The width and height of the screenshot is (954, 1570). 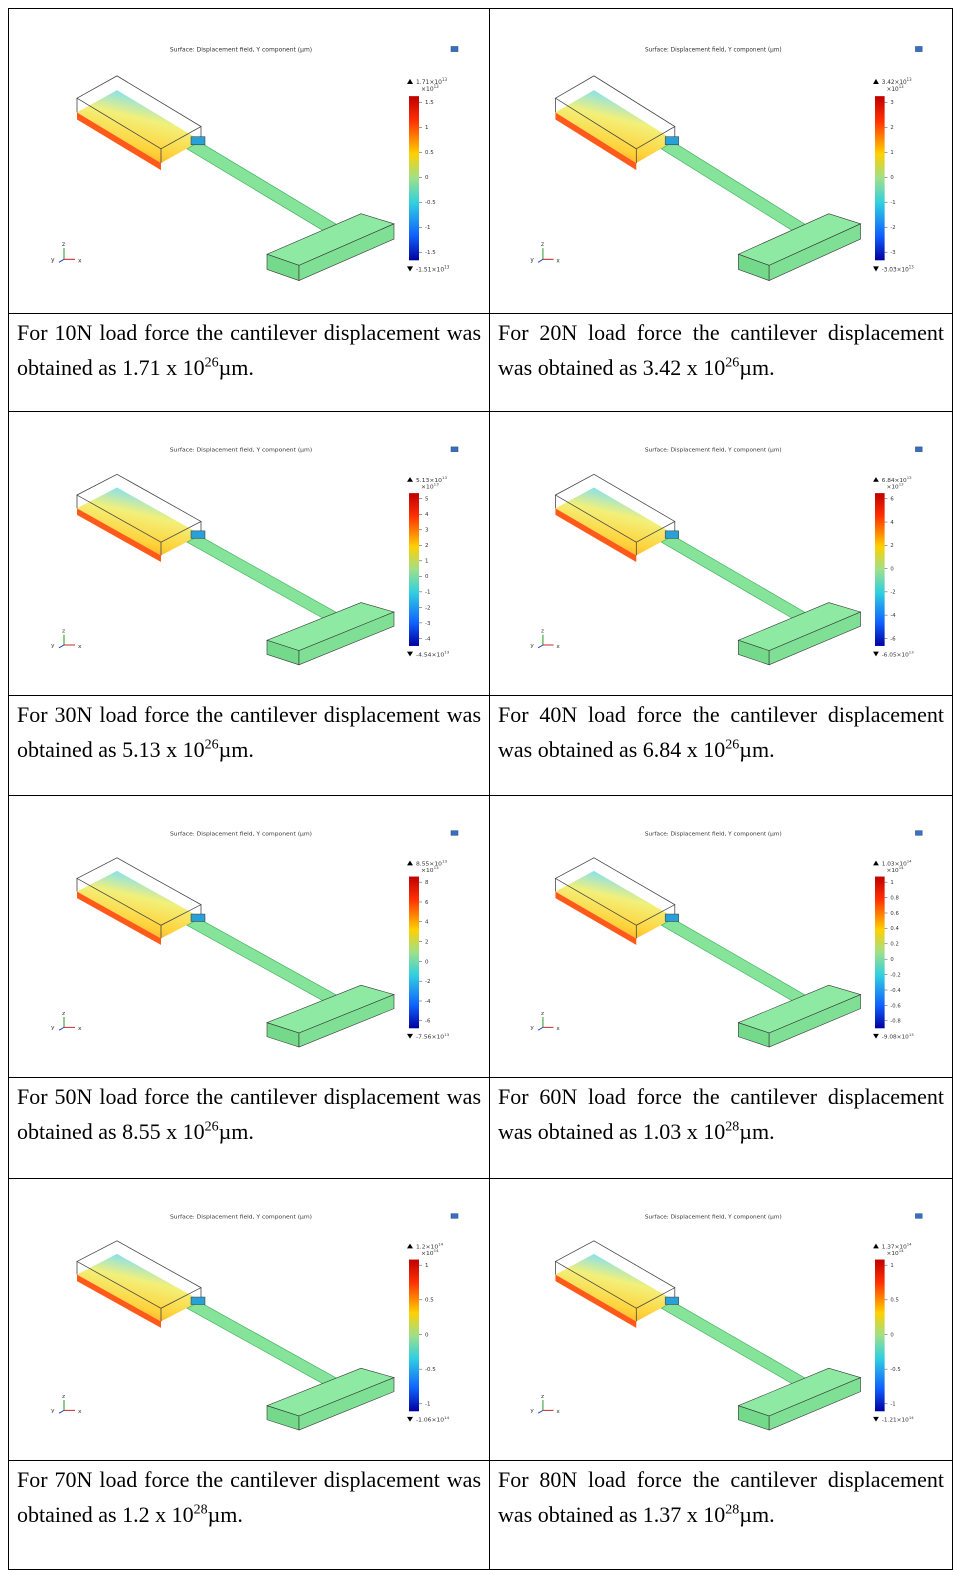 I want to click on colorbar-tick-label: -0.6, so click(x=895, y=1006).